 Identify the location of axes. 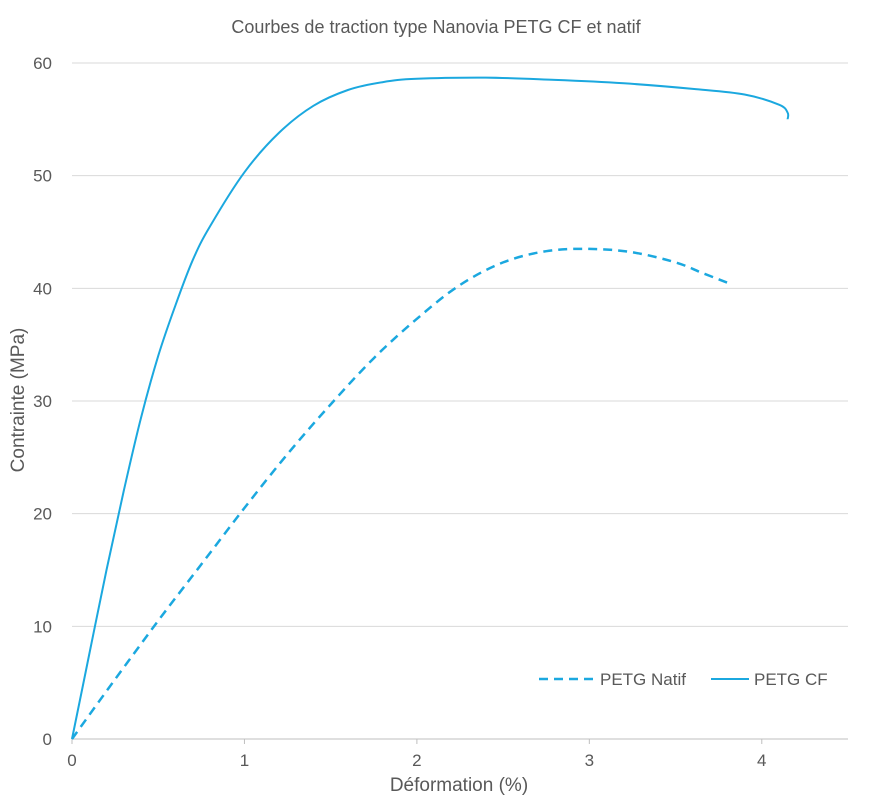
(459, 741).